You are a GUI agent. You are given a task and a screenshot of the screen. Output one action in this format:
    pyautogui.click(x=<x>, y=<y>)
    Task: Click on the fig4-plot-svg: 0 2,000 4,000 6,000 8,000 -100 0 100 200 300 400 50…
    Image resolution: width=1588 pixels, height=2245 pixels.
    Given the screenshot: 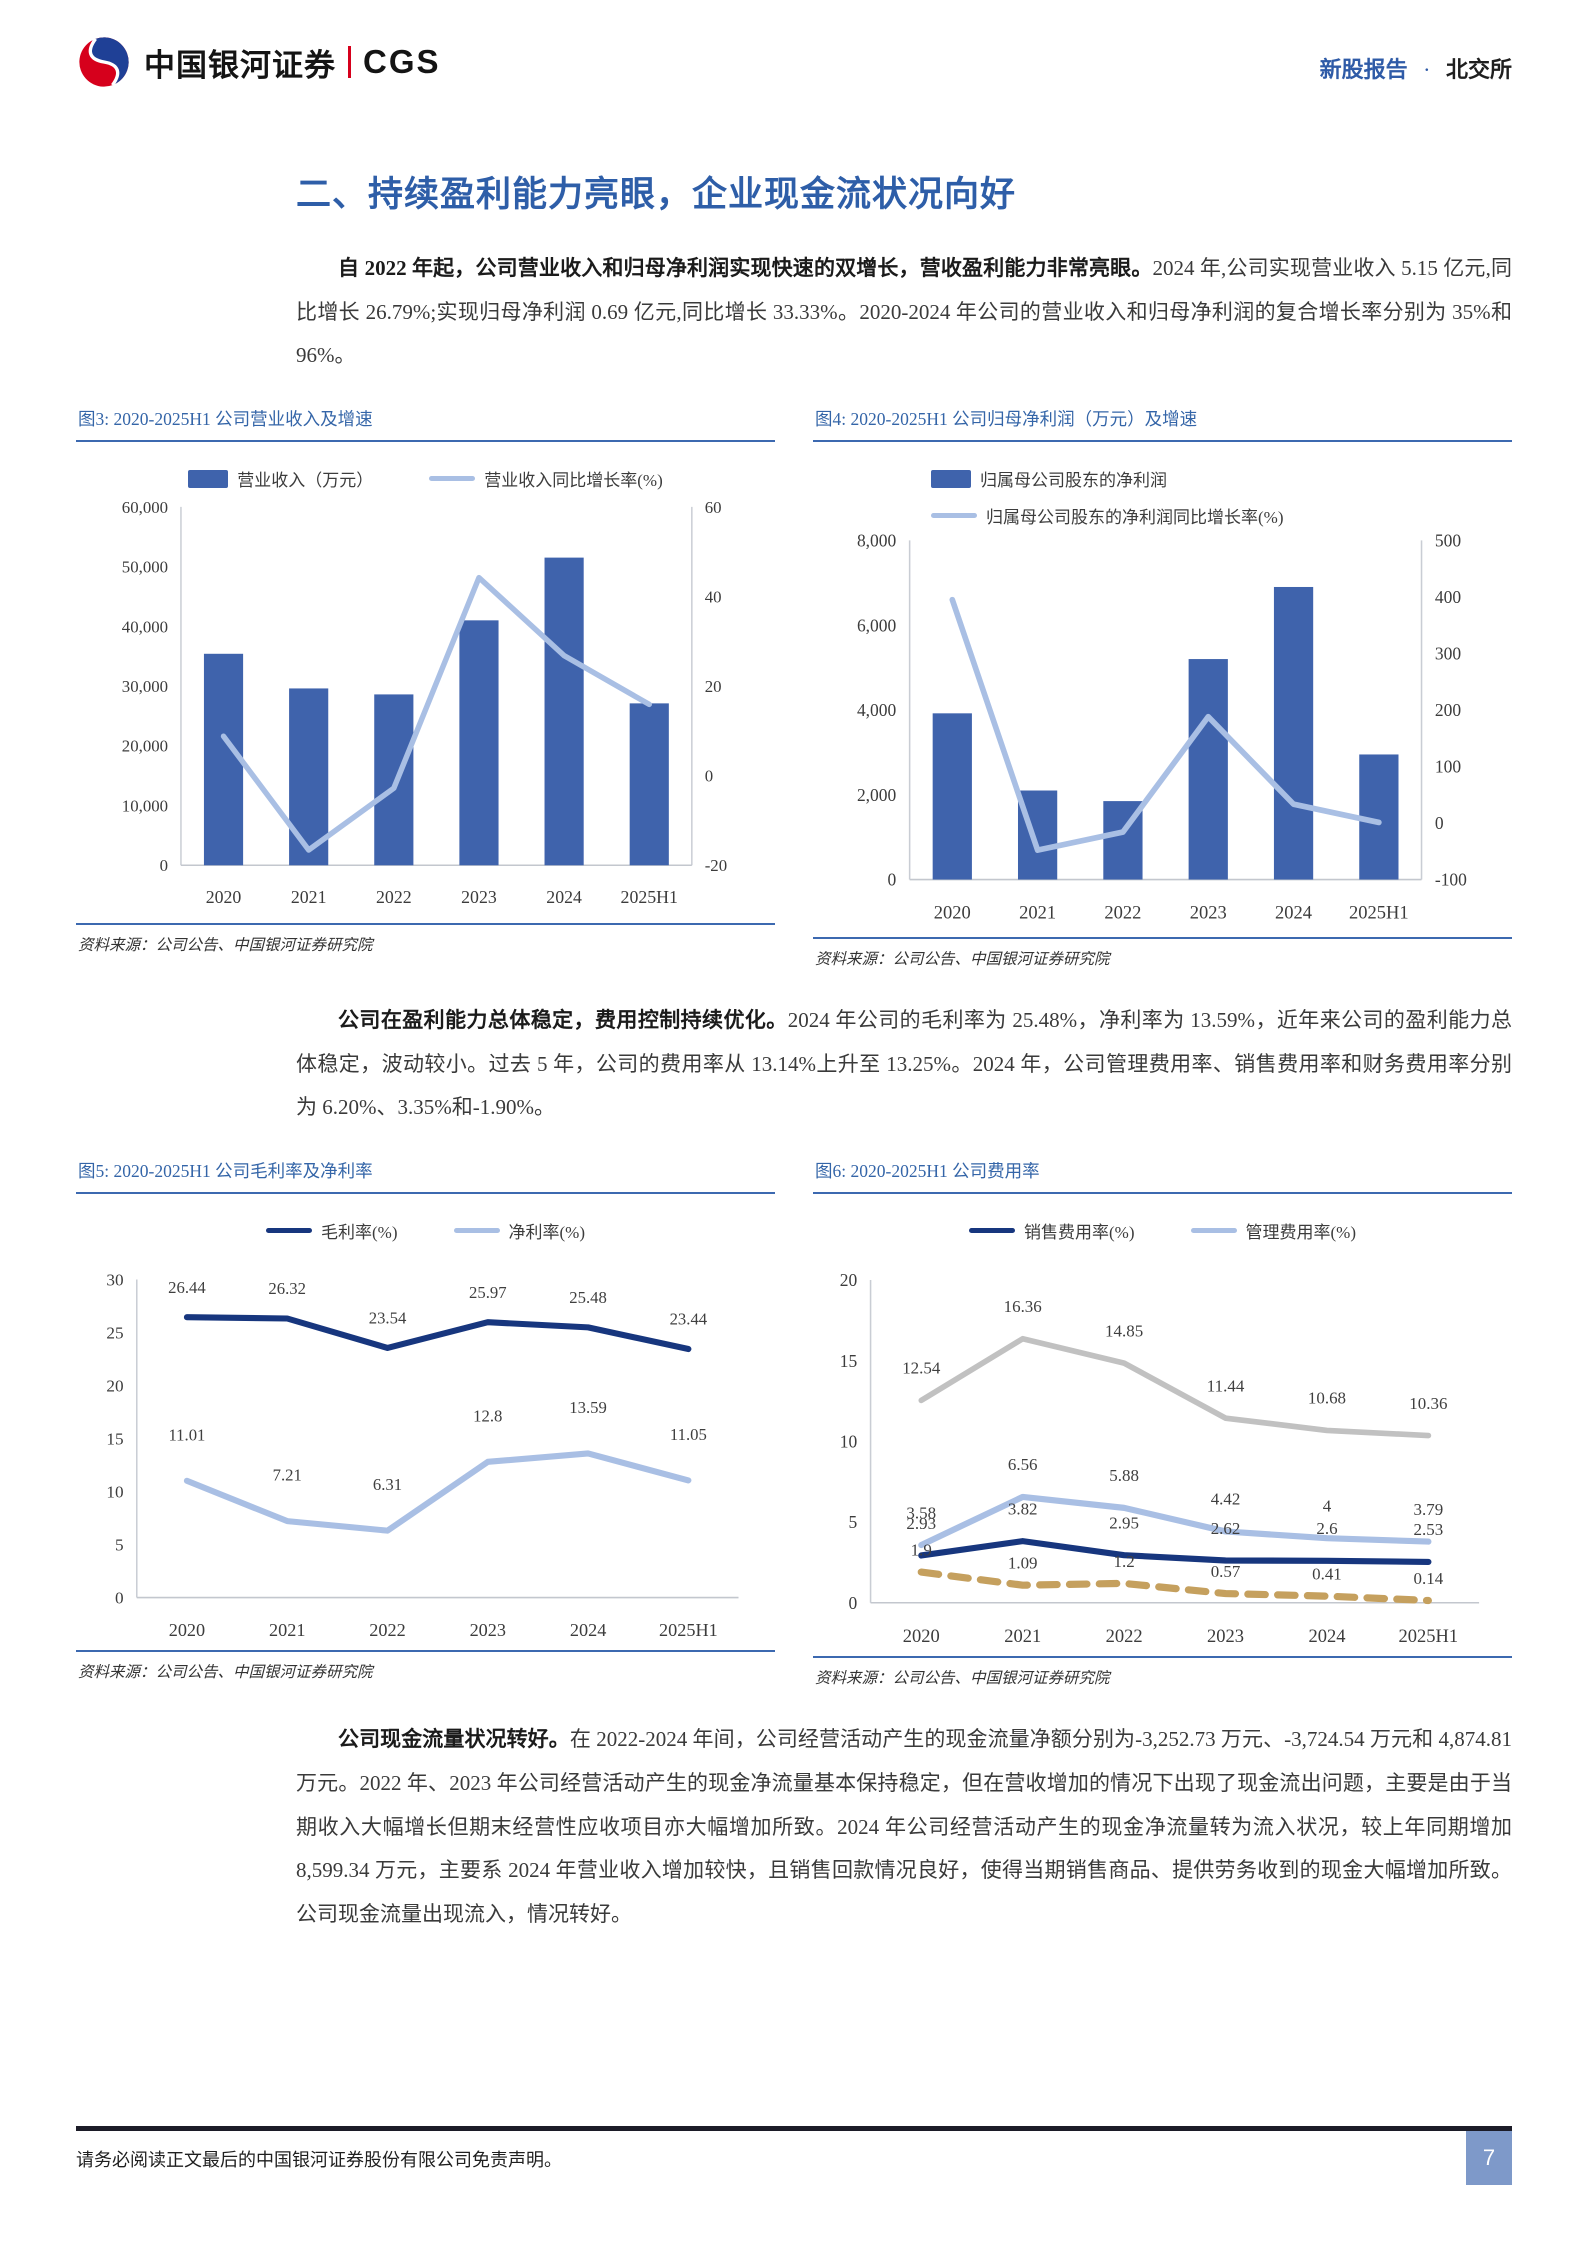 What is the action you would take?
    pyautogui.click(x=1162, y=727)
    